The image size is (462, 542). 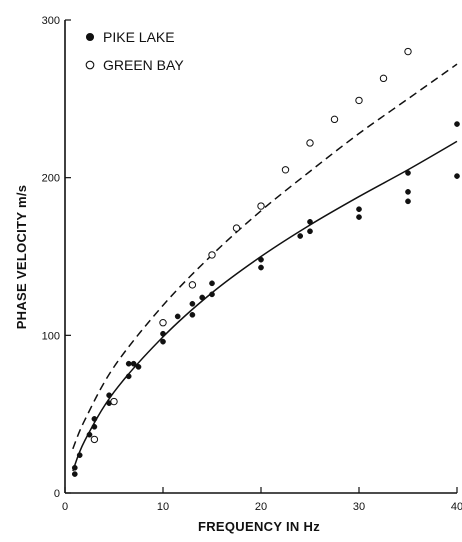 What do you see at coordinates (57, 494) in the screenshot?
I see `y-tick-label: 0` at bounding box center [57, 494].